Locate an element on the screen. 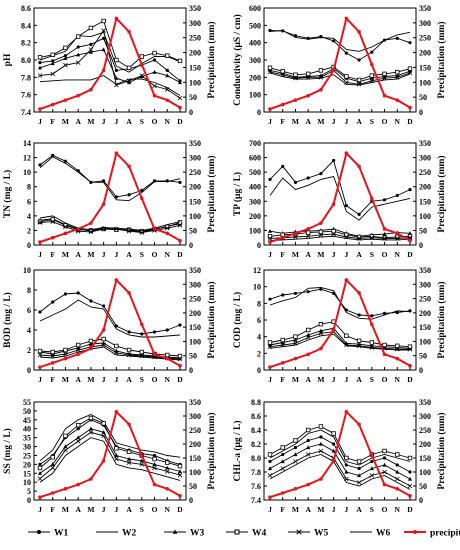 The height and width of the screenshot is (550, 460). y-tick-label: 8.4 is located at coordinates (256, 430).